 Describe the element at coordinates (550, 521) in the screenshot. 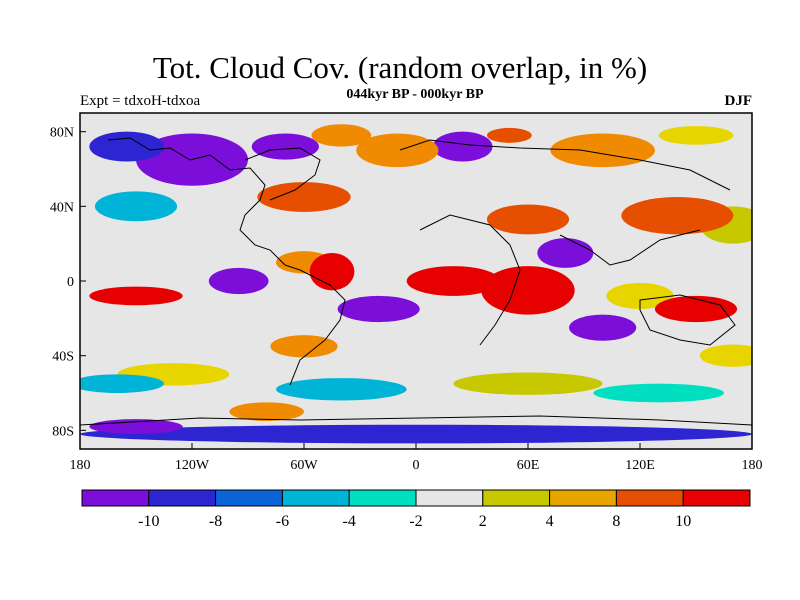

I see `colorbar-label: 4` at that location.